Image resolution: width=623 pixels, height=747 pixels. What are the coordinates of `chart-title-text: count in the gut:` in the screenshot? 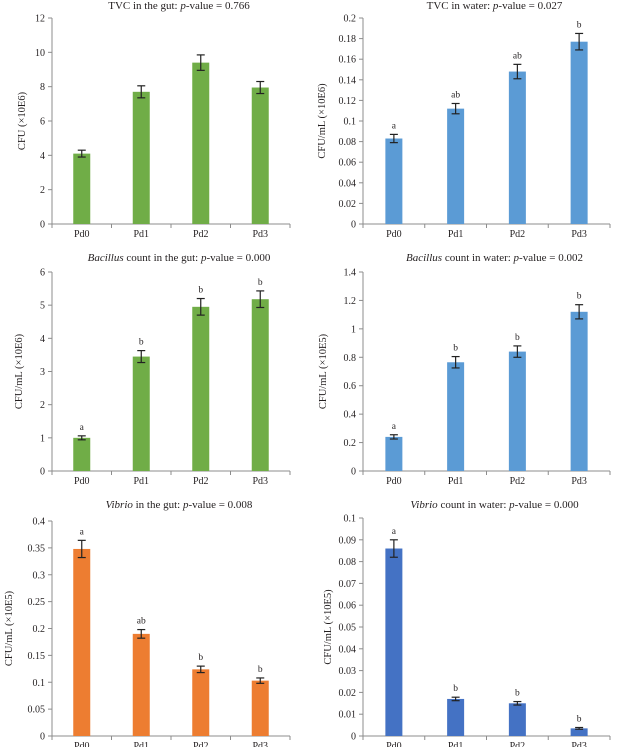 It's located at (162, 258).